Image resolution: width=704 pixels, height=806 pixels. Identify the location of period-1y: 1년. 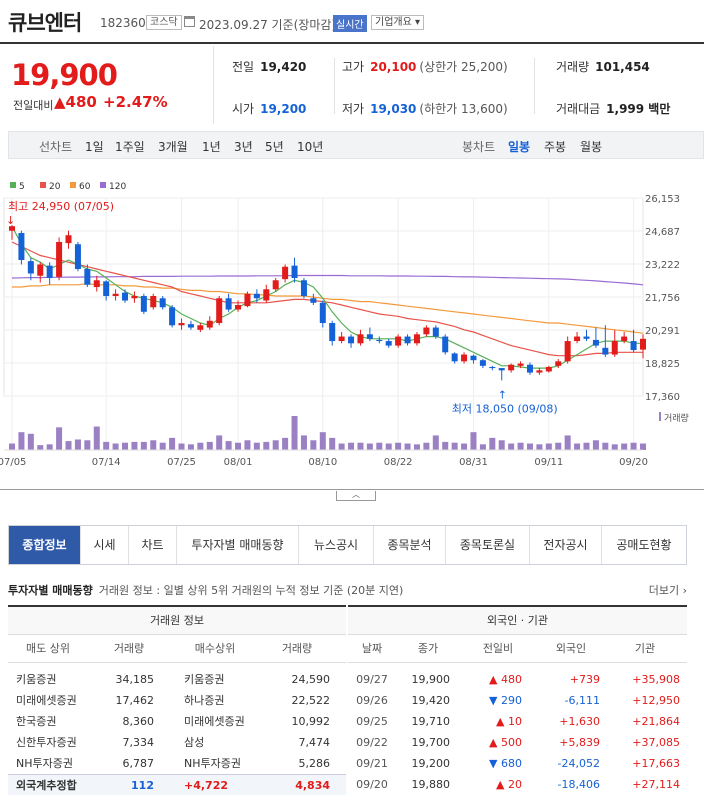
(211, 147).